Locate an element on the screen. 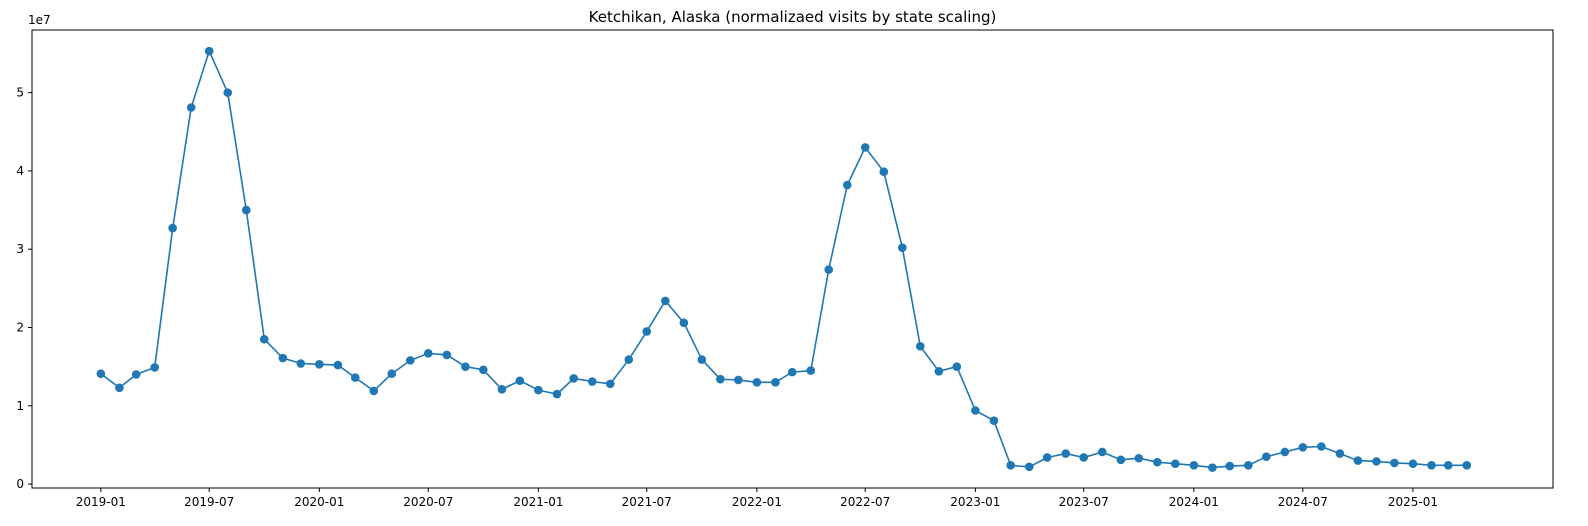  x-tick-label: 2019-01 is located at coordinates (101, 502).